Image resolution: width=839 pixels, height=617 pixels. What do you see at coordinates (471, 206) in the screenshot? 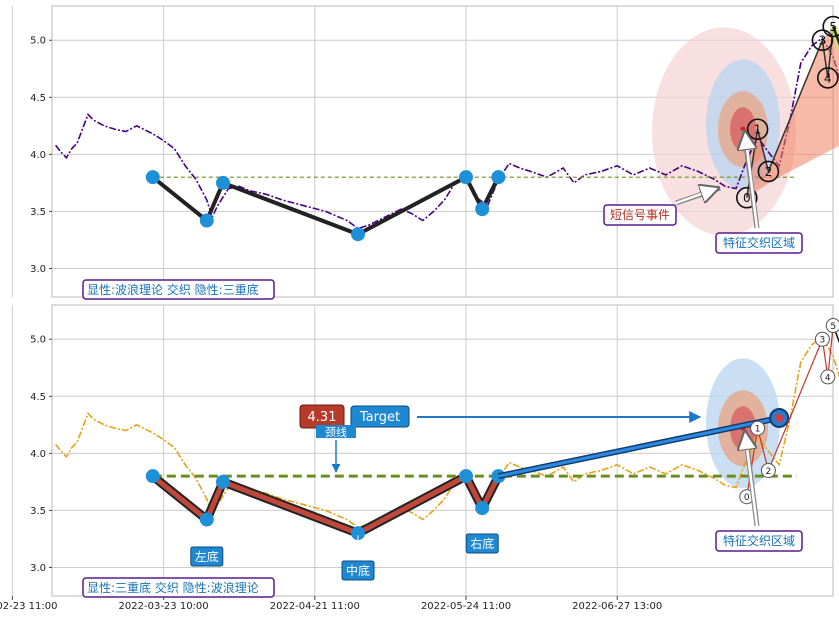
I see `top-triple-bottom-pattern` at bounding box center [471, 206].